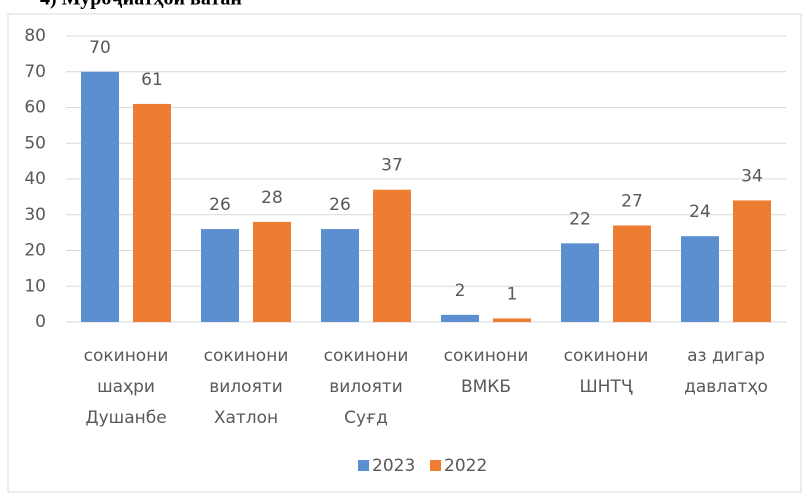 This screenshot has width=809, height=499. What do you see at coordinates (126, 387) in the screenshot?
I see `x-tick-label: шаҳри` at bounding box center [126, 387].